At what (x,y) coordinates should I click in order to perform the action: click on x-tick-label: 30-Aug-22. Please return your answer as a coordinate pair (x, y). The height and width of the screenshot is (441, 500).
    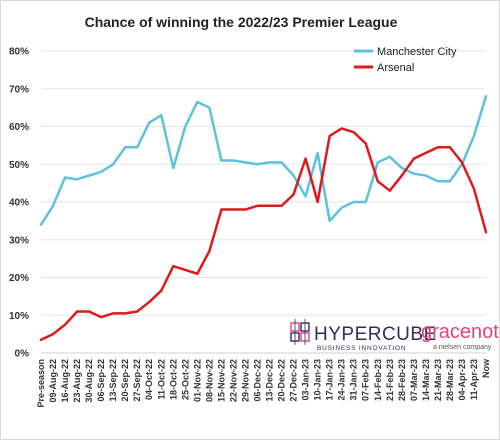
    Looking at the image, I should click on (89, 381).